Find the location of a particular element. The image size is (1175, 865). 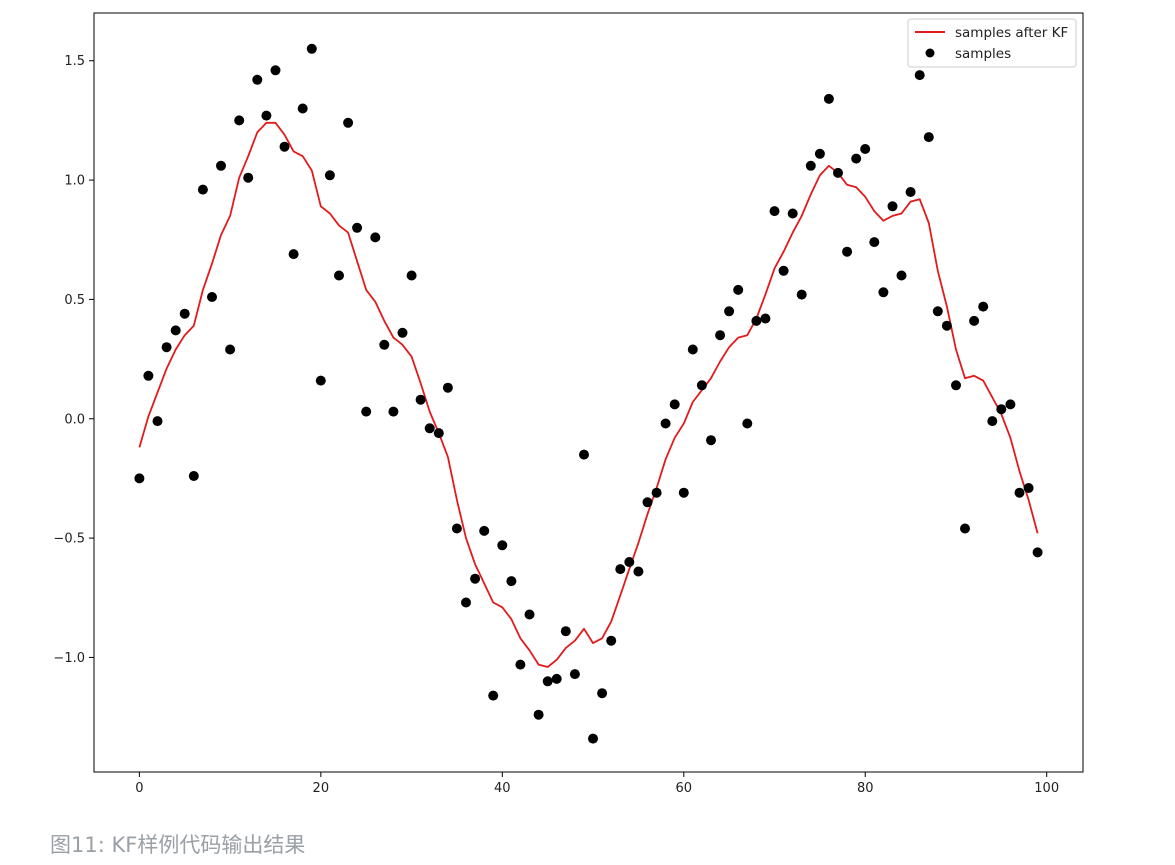

legend-label-kf: samples after KF is located at coordinates (1011, 33).